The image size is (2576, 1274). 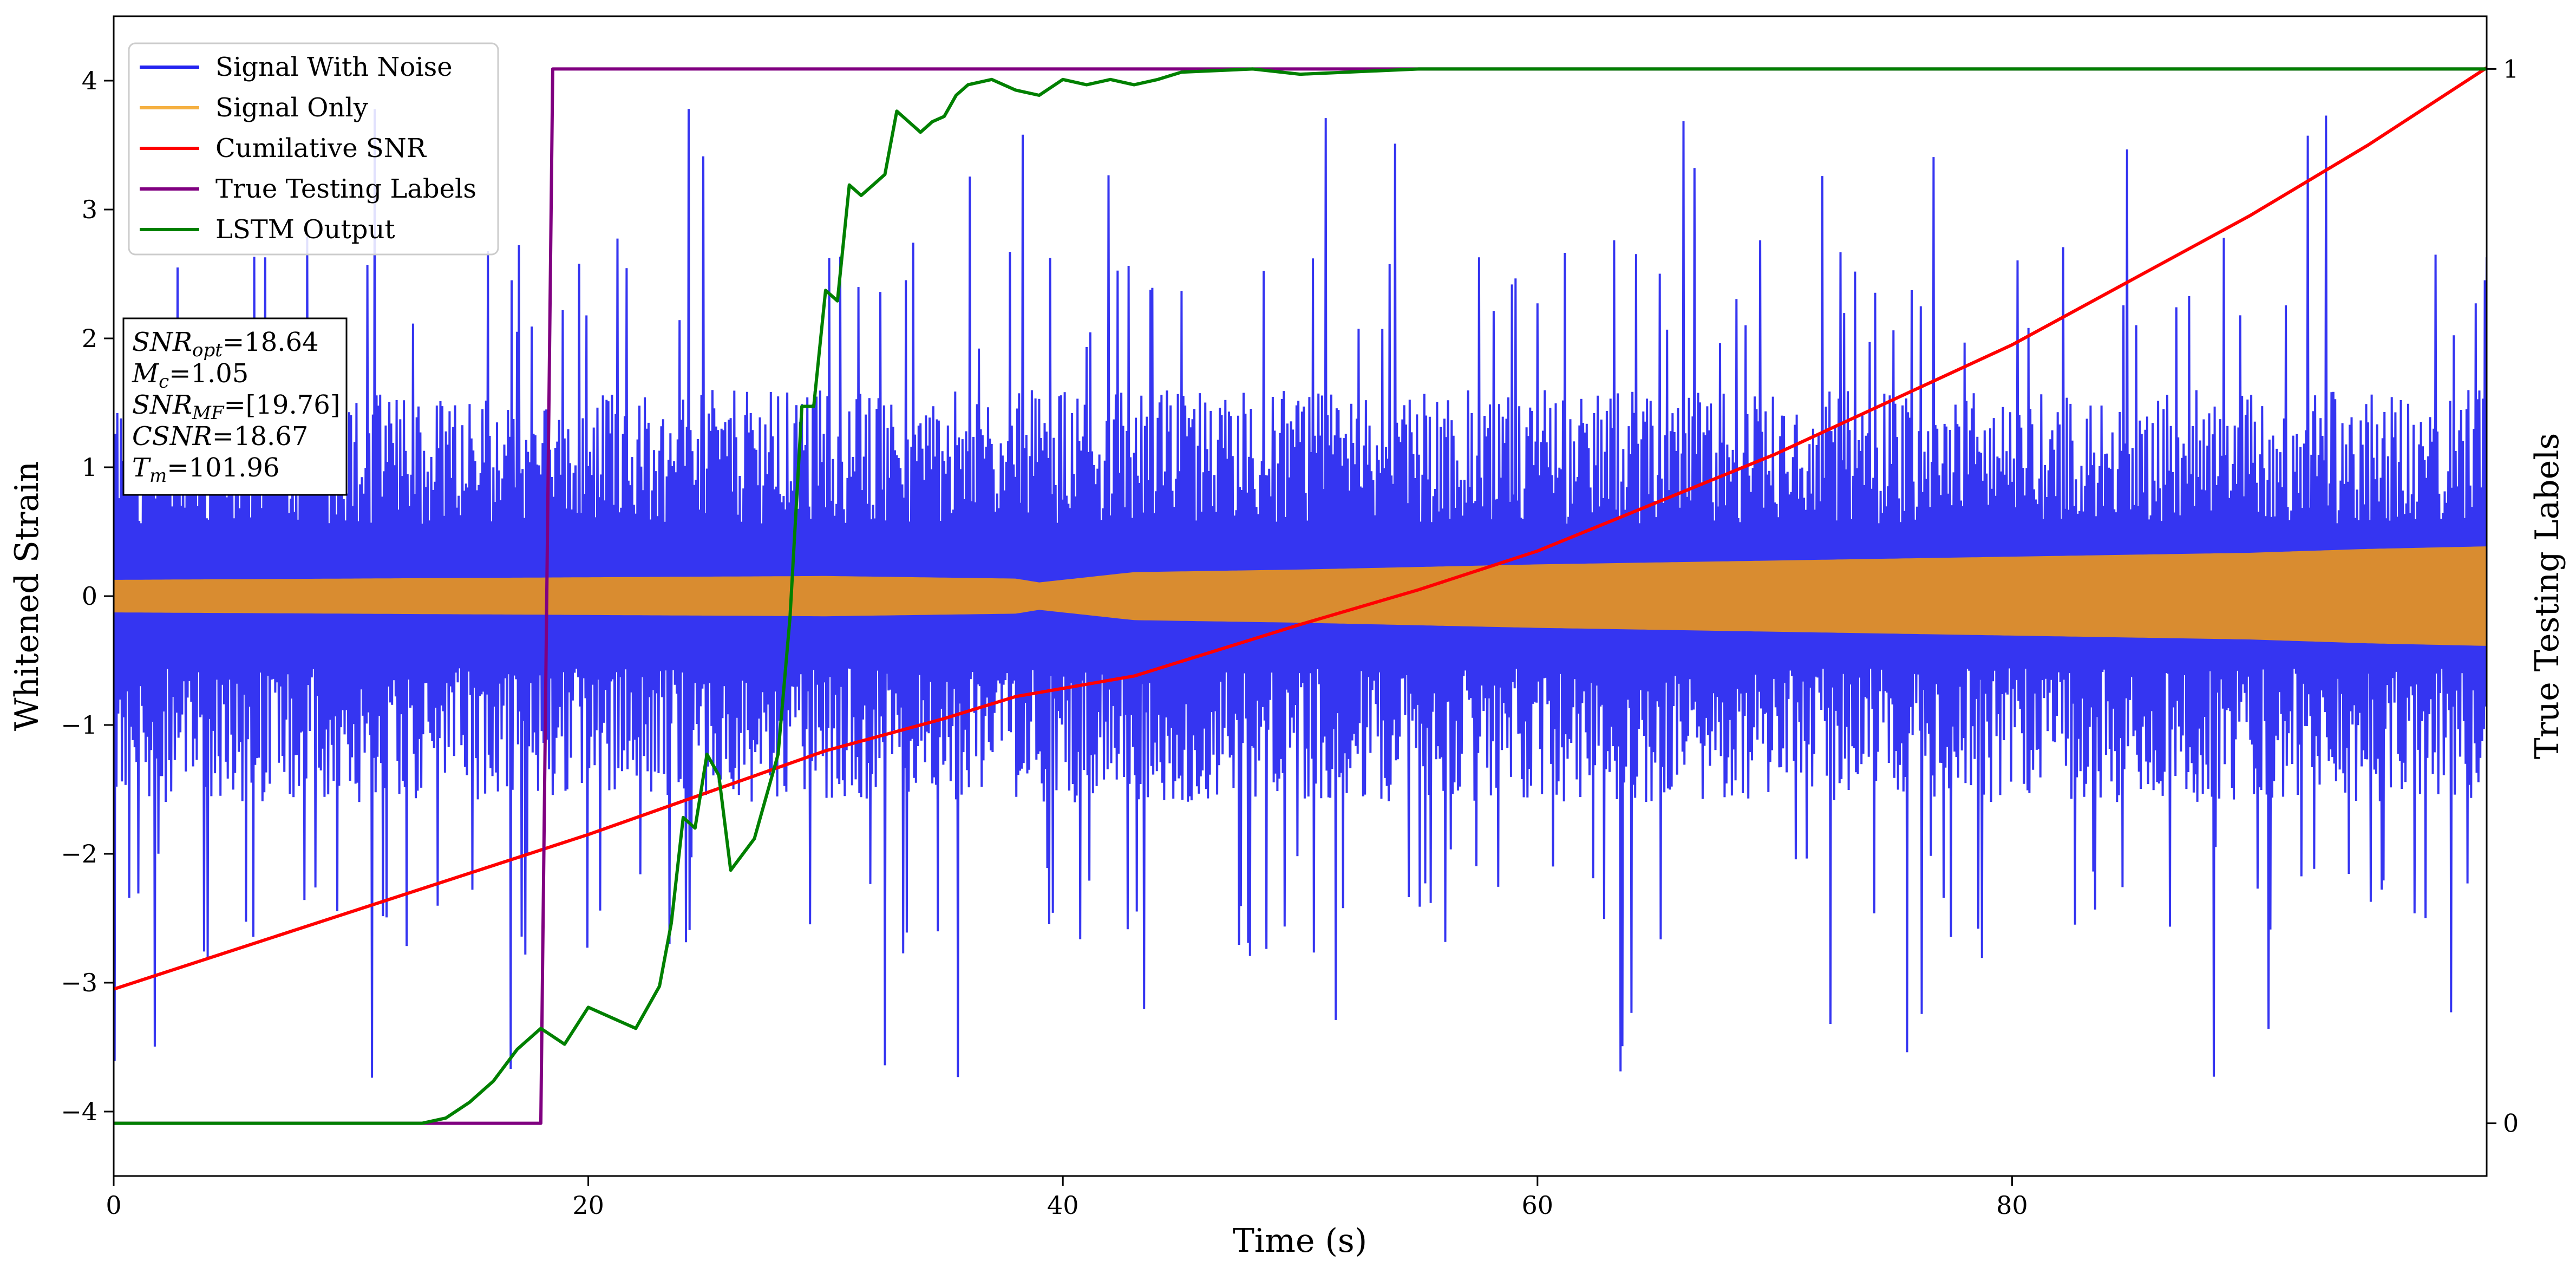 What do you see at coordinates (1538, 1205) in the screenshot?
I see `x-tick-label: 60` at bounding box center [1538, 1205].